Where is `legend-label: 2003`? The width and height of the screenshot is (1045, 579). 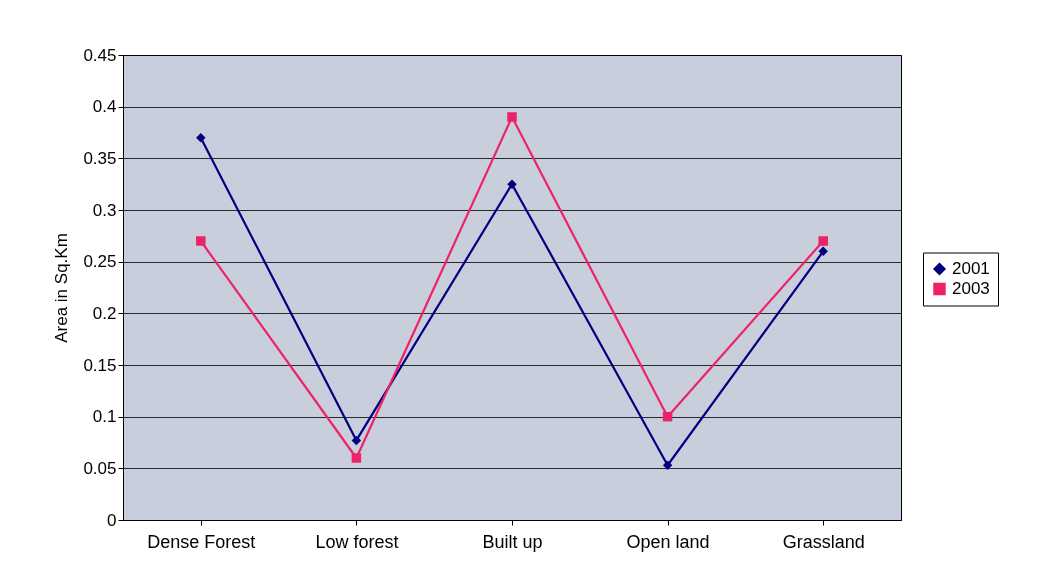
legend-label: 2003 is located at coordinates (971, 288).